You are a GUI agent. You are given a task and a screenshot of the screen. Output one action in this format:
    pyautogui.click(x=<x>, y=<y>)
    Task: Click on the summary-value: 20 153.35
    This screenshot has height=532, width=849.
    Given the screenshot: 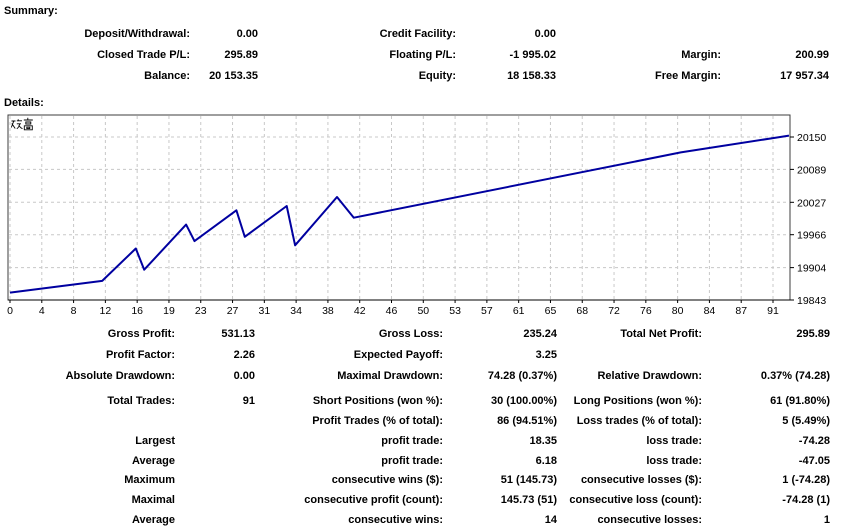 What is the action you would take?
    pyautogui.click(x=233, y=76)
    